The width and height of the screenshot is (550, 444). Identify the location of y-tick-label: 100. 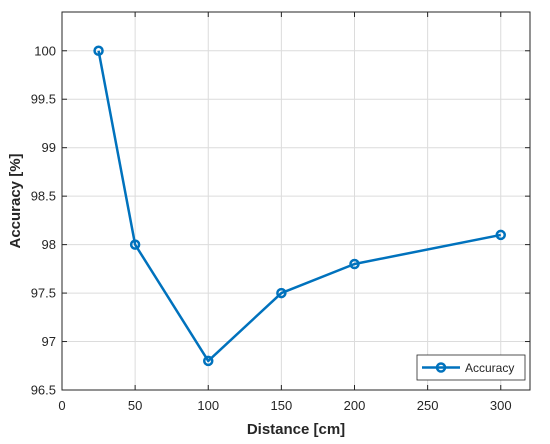
(45, 50).